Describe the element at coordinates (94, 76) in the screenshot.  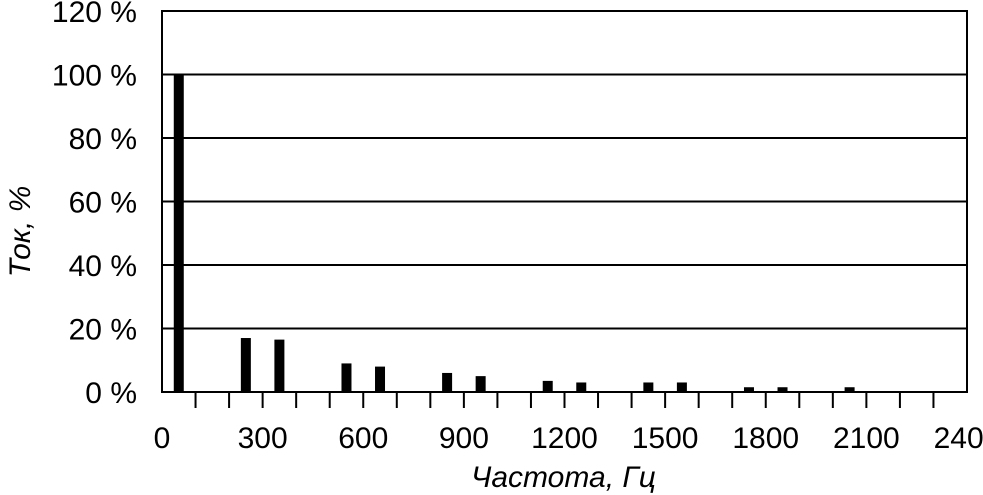
I see `y-tick-label: 100 %` at that location.